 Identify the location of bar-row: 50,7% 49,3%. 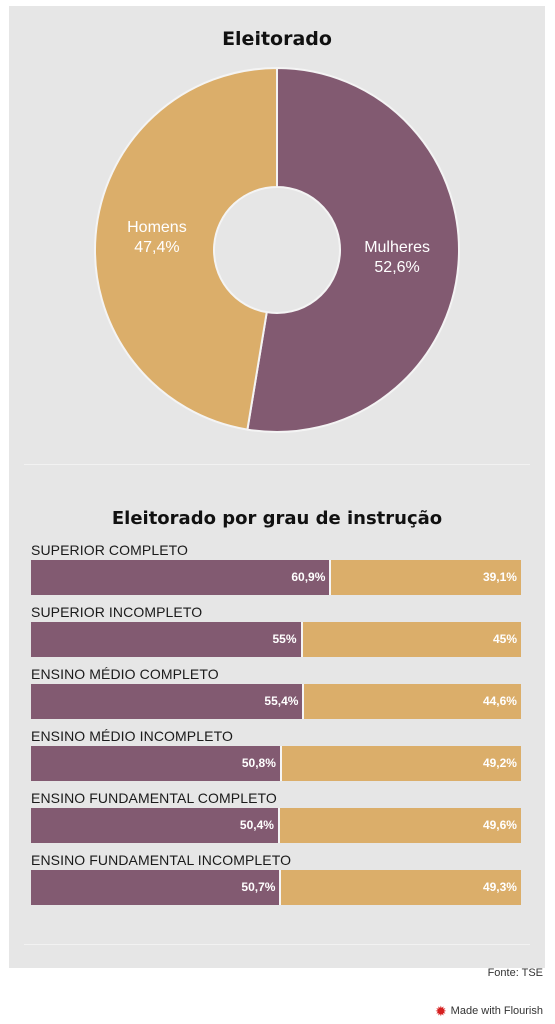
(276, 887).